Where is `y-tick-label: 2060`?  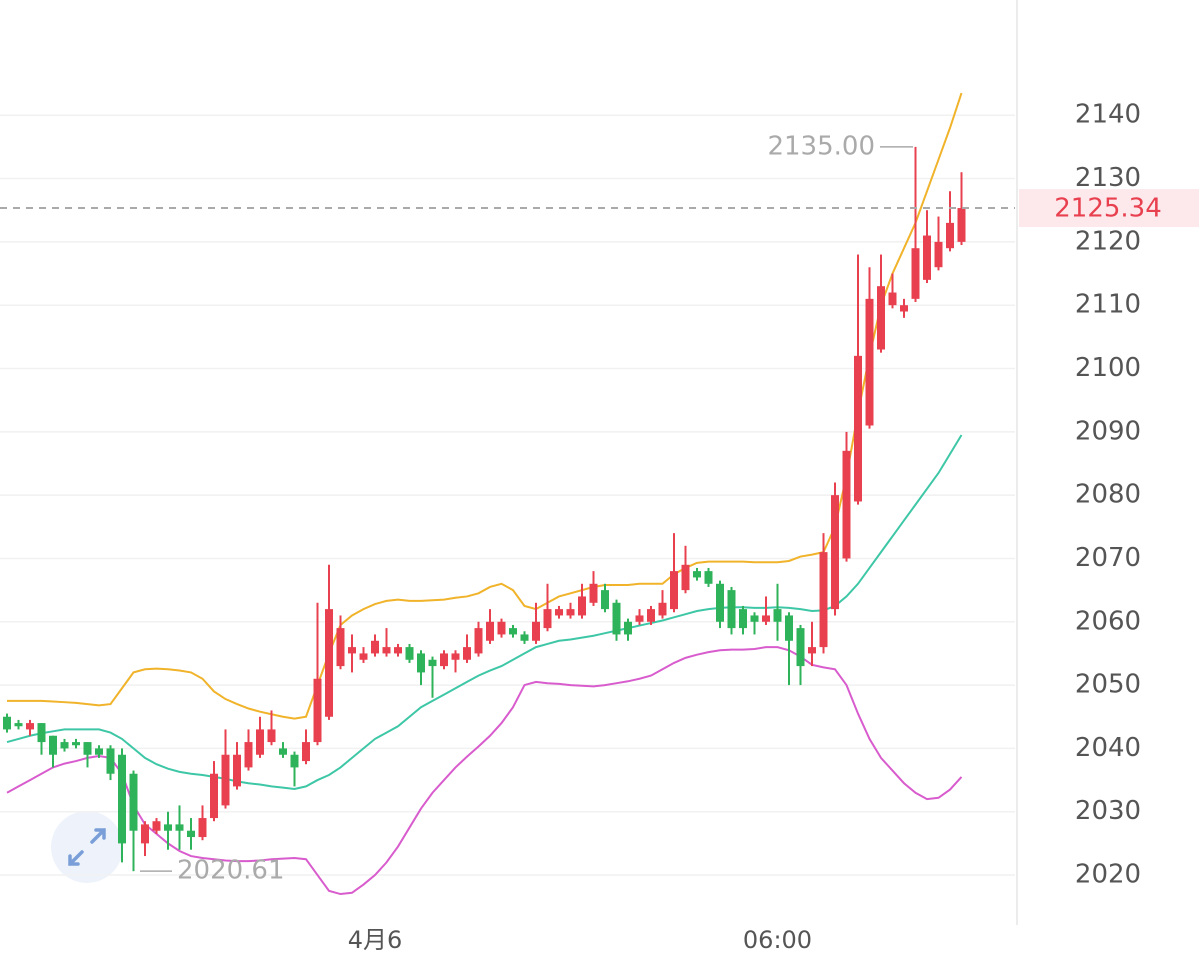
y-tick-label: 2060 is located at coordinates (1108, 621).